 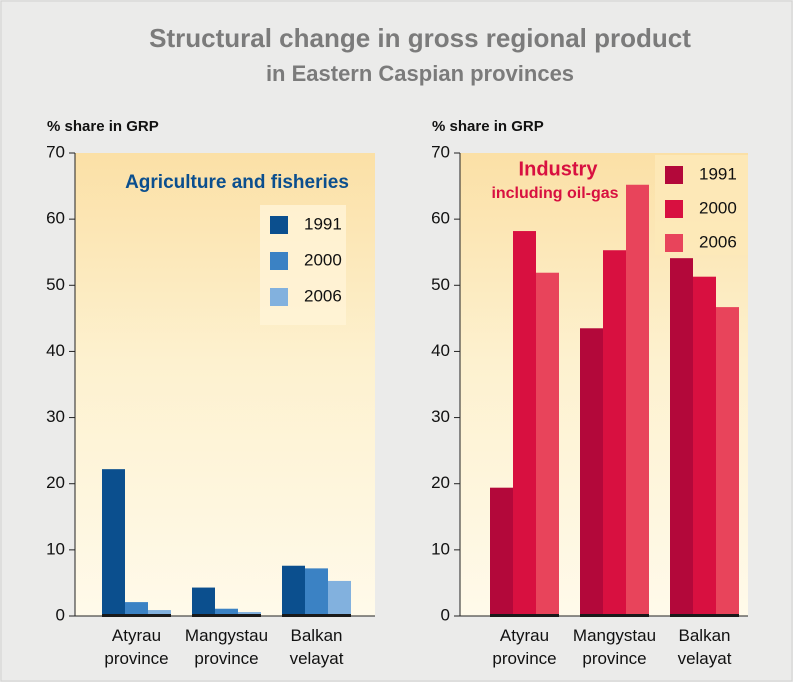 What do you see at coordinates (554, 193) in the screenshot?
I see `chart-subtitle: including oil-gas` at bounding box center [554, 193].